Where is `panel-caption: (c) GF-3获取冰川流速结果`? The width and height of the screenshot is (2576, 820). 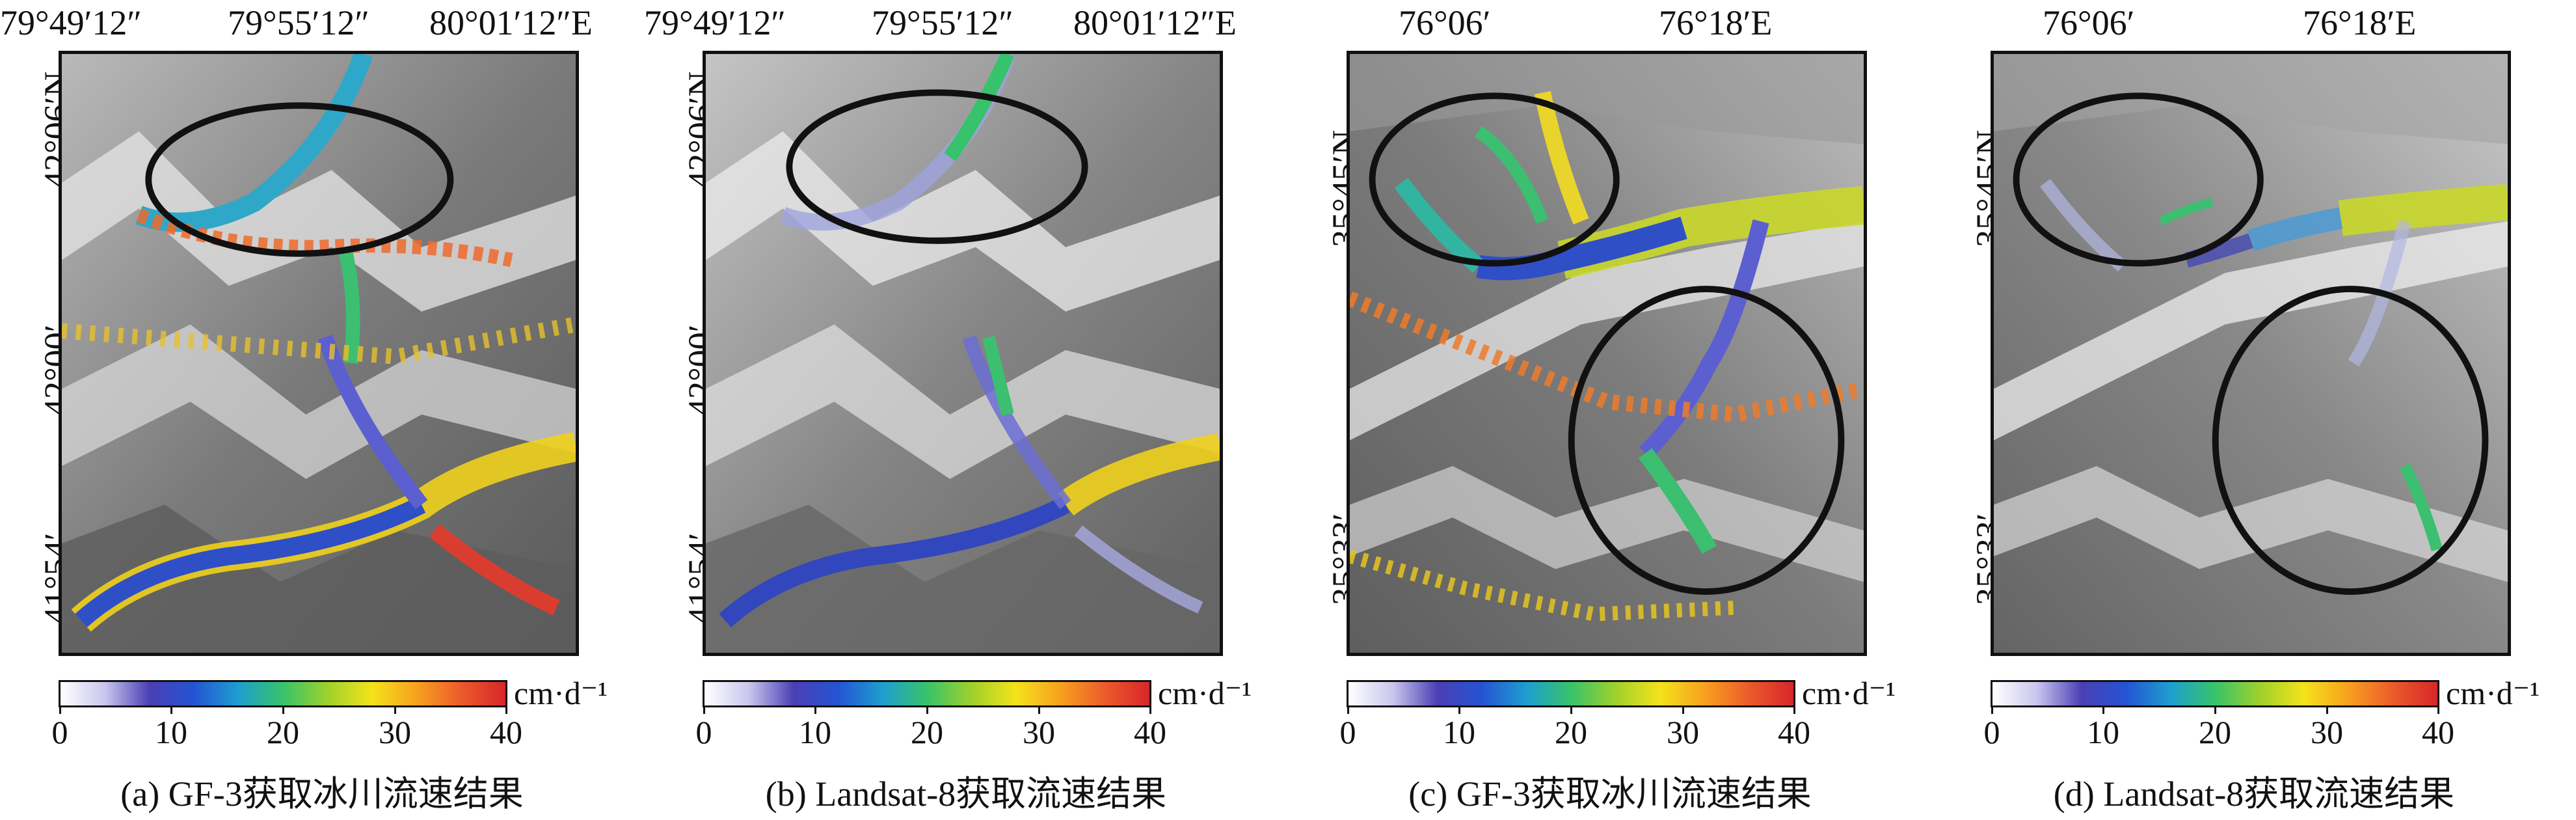
panel-caption: (c) GF-3获取冰川流速结果 is located at coordinates (1610, 793).